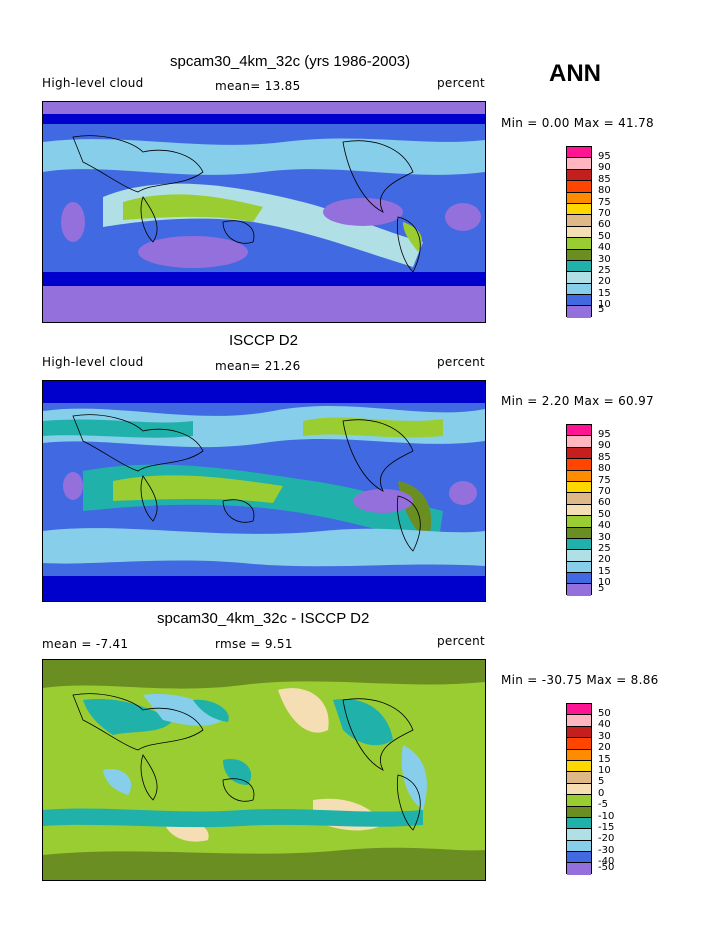 This screenshot has width=723, height=935. What do you see at coordinates (604, 213) in the screenshot?
I see `panel-1-colorbar-label: 70` at bounding box center [604, 213].